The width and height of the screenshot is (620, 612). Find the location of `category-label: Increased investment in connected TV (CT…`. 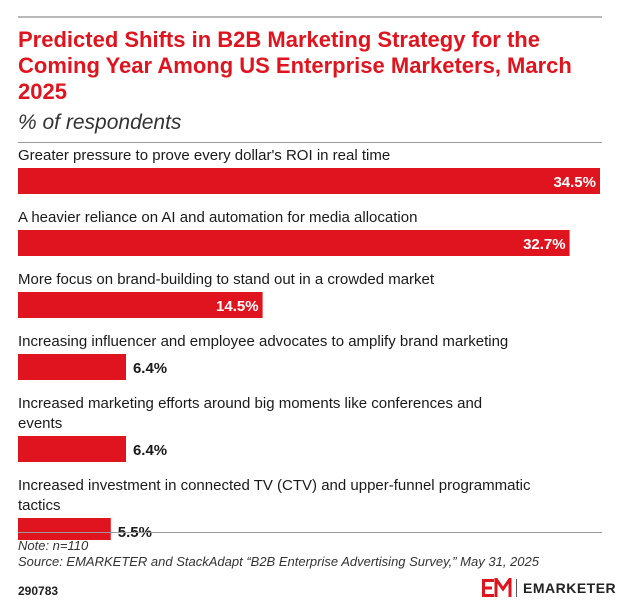

category-label: Increased investment in connected TV (CT… is located at coordinates (274, 485).